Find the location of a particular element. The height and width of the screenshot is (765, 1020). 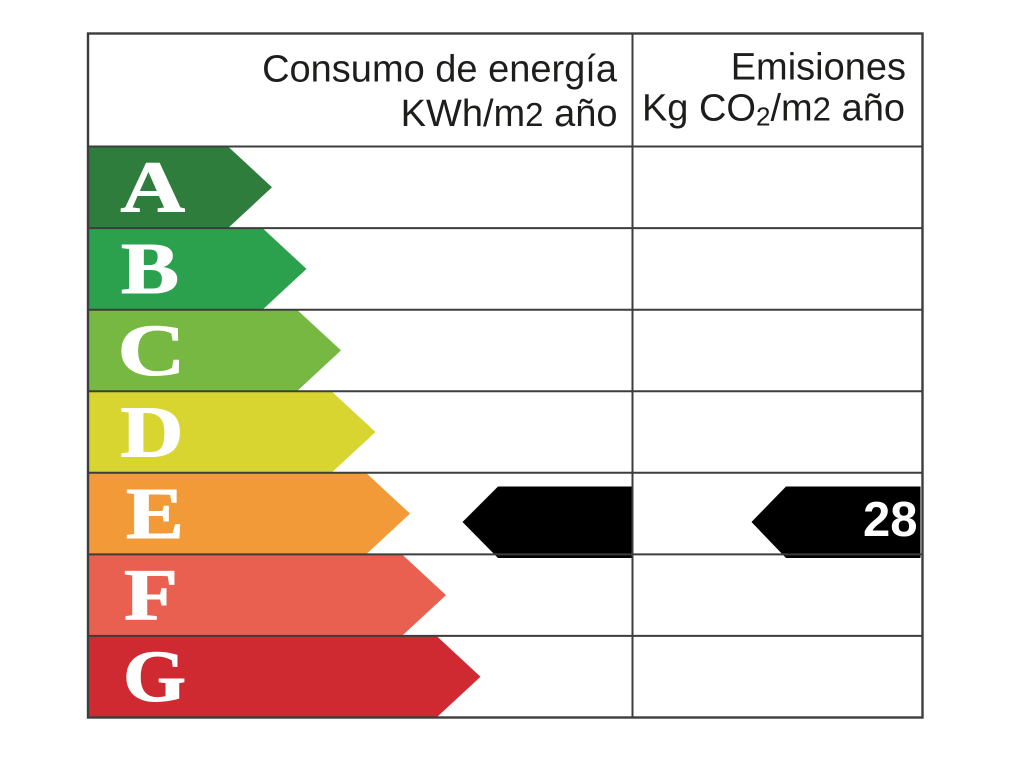

svg-text: 28 is located at coordinates (890, 520).